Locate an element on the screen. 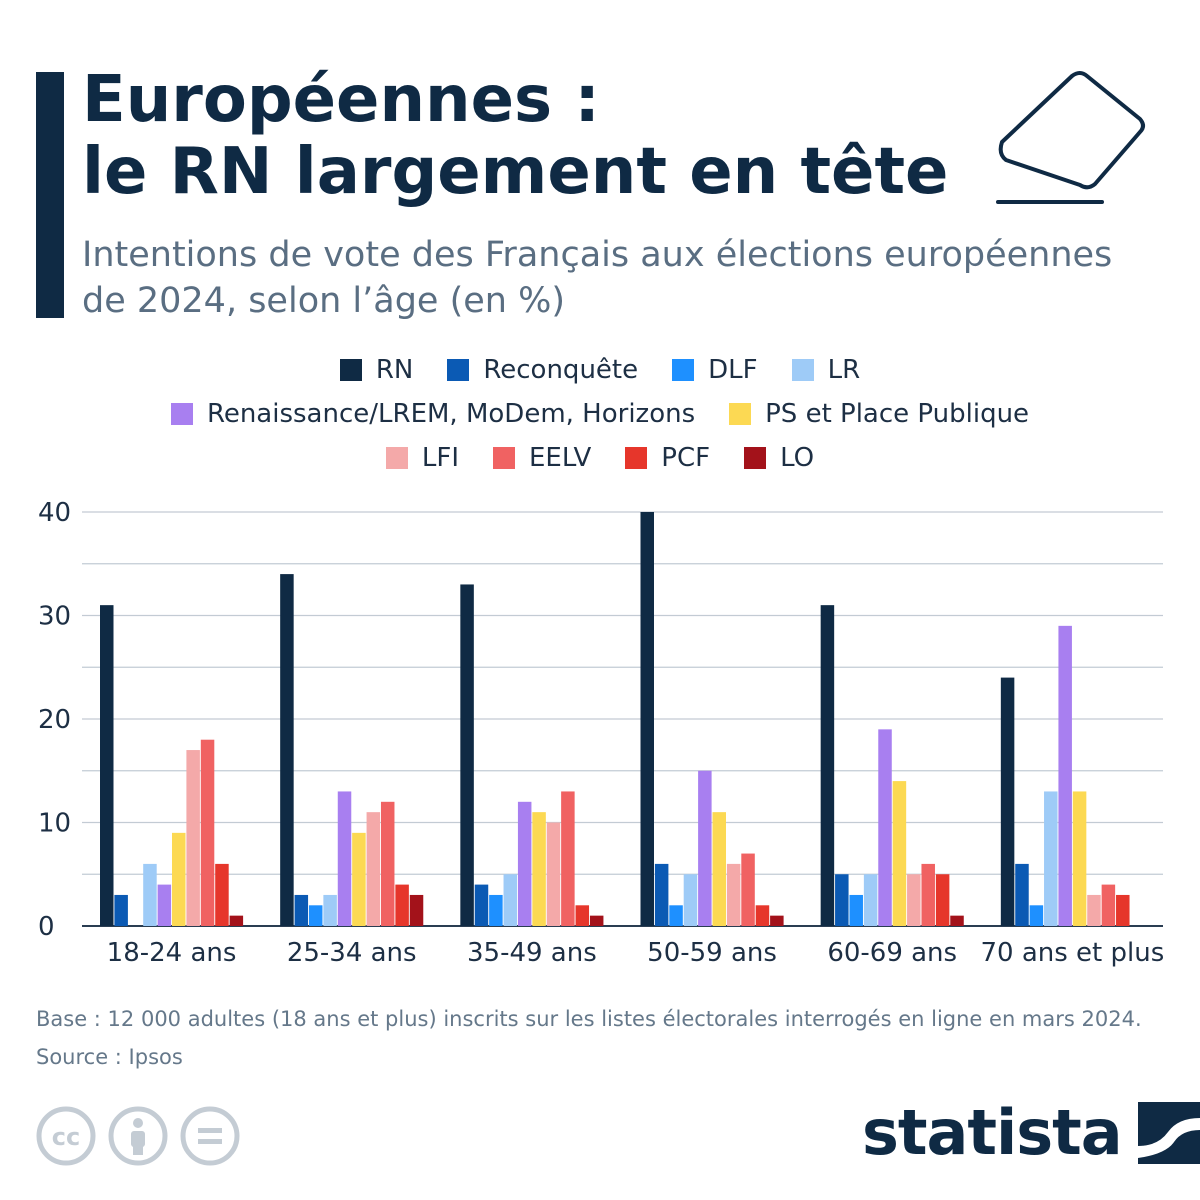 The width and height of the screenshot is (1200, 1200). legend-item: Reconquête is located at coordinates (542, 370).